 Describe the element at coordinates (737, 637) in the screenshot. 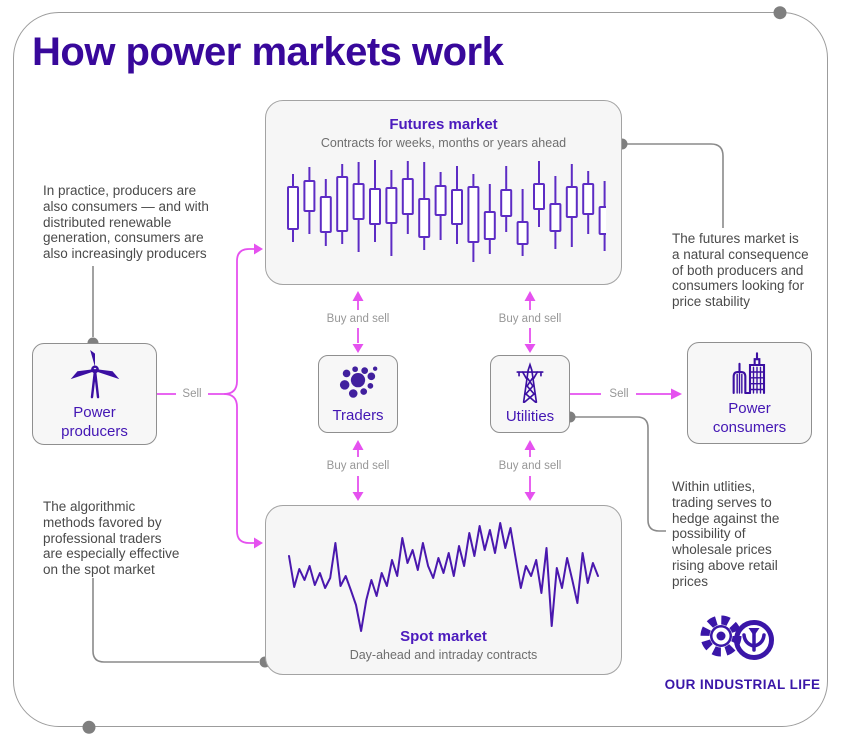

I see `gear-plant-logo-icon` at that location.